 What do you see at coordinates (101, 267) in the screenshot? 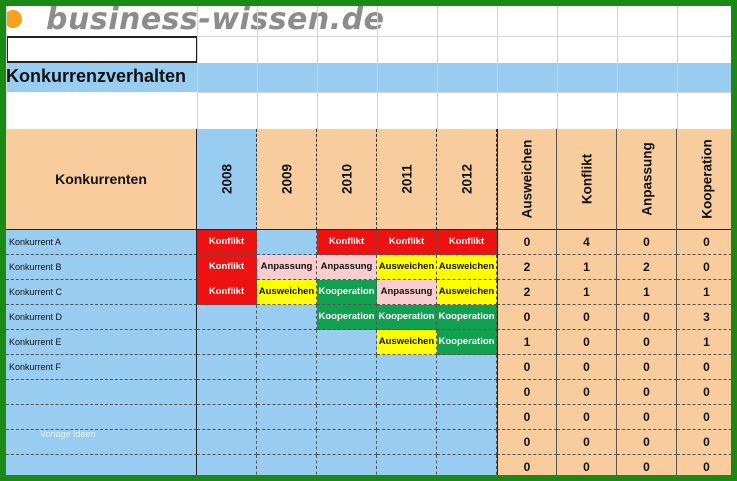
I see `competitor-name: Konkurrent B` at bounding box center [101, 267].